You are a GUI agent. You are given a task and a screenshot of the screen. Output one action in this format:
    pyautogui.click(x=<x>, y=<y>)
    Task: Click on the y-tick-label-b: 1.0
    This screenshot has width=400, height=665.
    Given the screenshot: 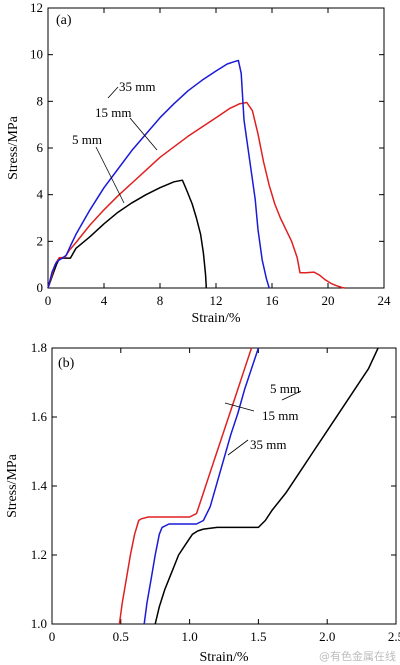 What is the action you would take?
    pyautogui.click(x=39, y=623)
    